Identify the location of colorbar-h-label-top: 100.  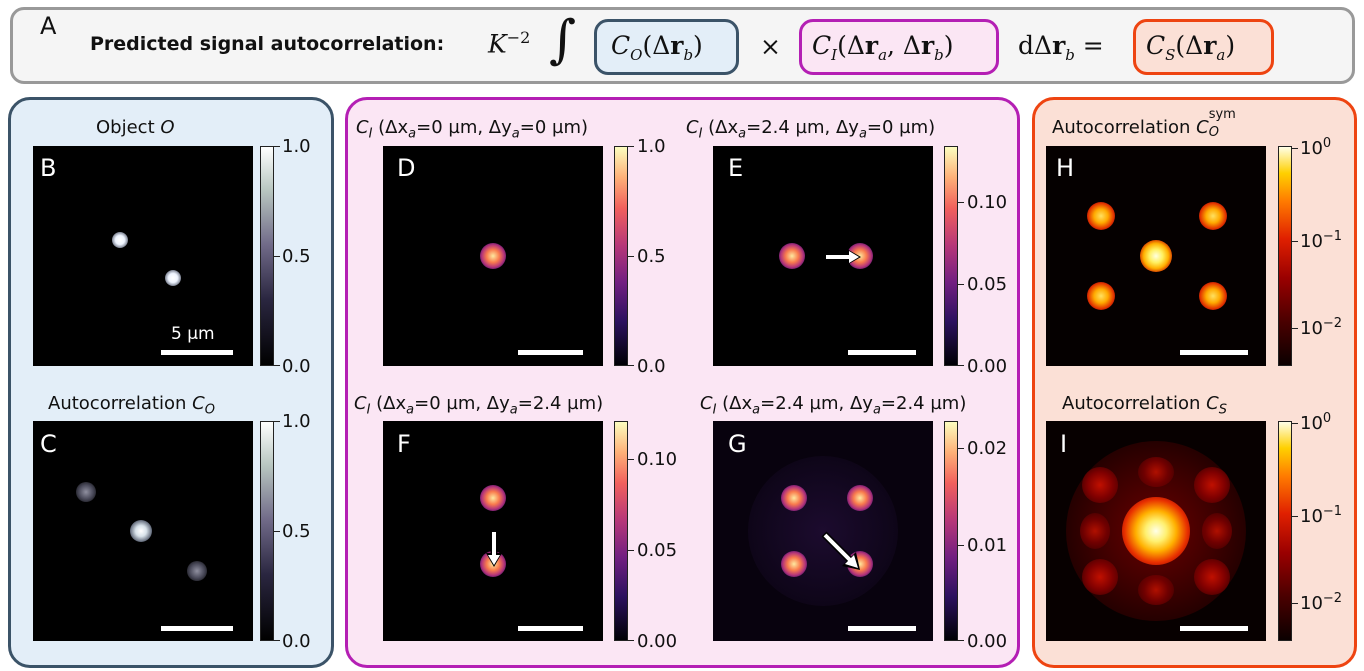
(1315, 147).